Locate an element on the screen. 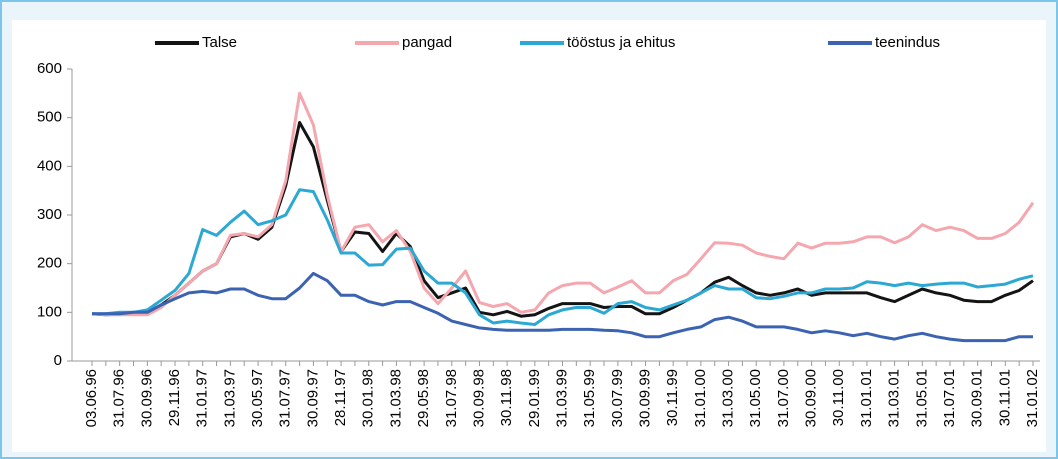  x-tick-label: 31.01.01 is located at coordinates (866, 398).